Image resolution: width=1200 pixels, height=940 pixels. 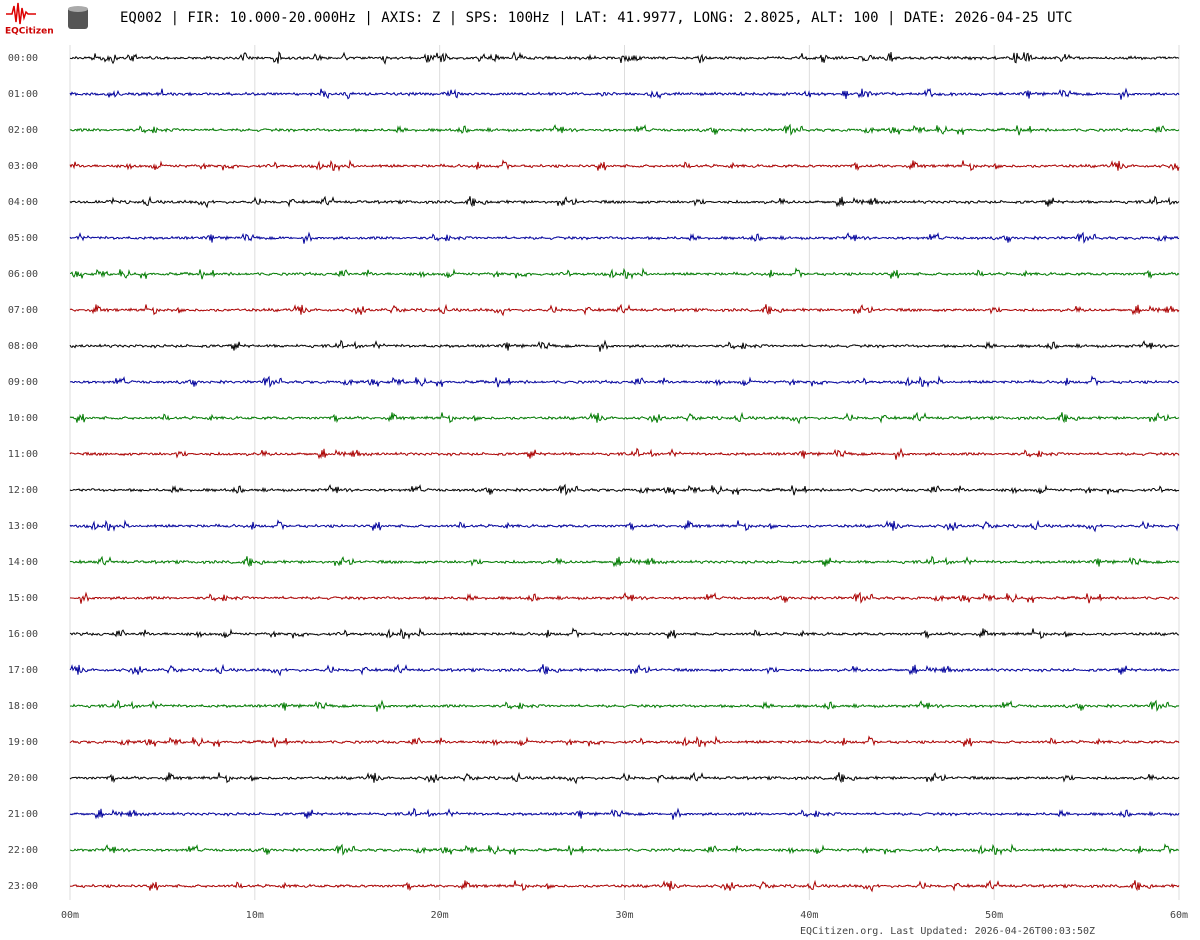 I want to click on row-label: 20:00, so click(x=23, y=778).